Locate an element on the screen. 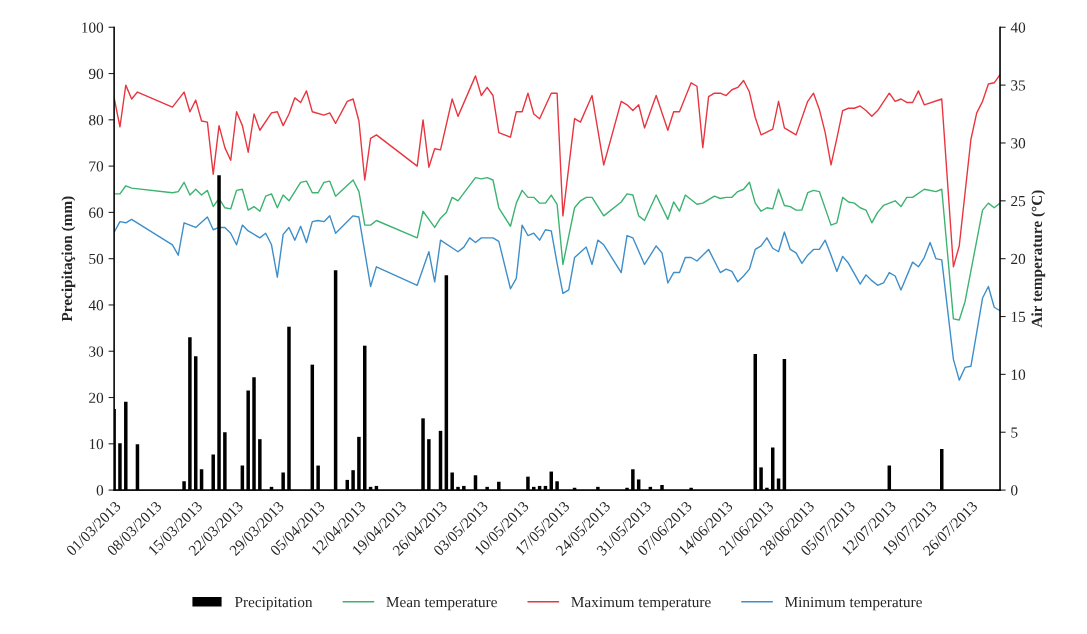  y-tick-label: 0 is located at coordinates (100, 490).